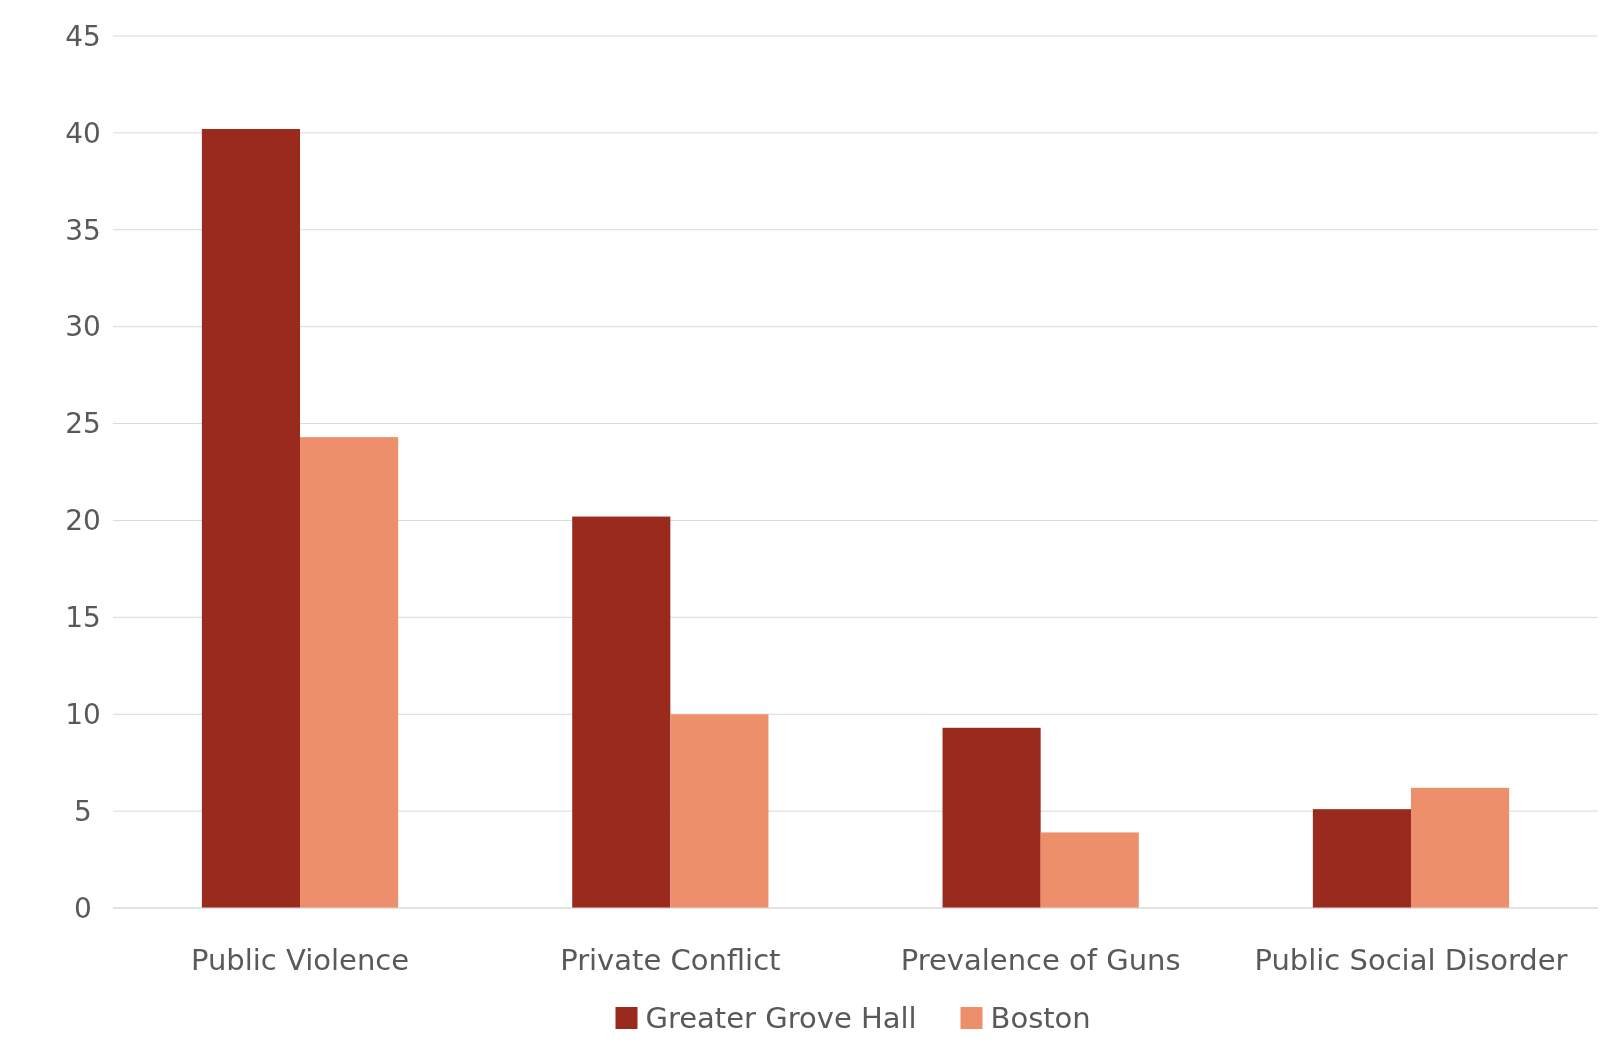  What do you see at coordinates (83, 230) in the screenshot?
I see `y-tick-label: 35` at bounding box center [83, 230].